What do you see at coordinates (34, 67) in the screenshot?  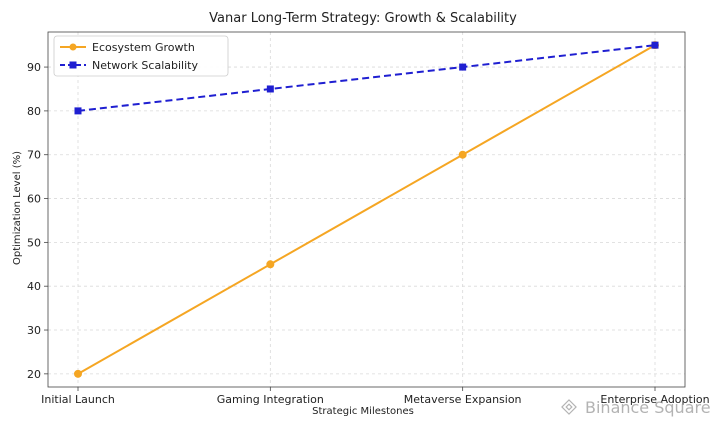 I see `y-tick-label: 90` at bounding box center [34, 67].